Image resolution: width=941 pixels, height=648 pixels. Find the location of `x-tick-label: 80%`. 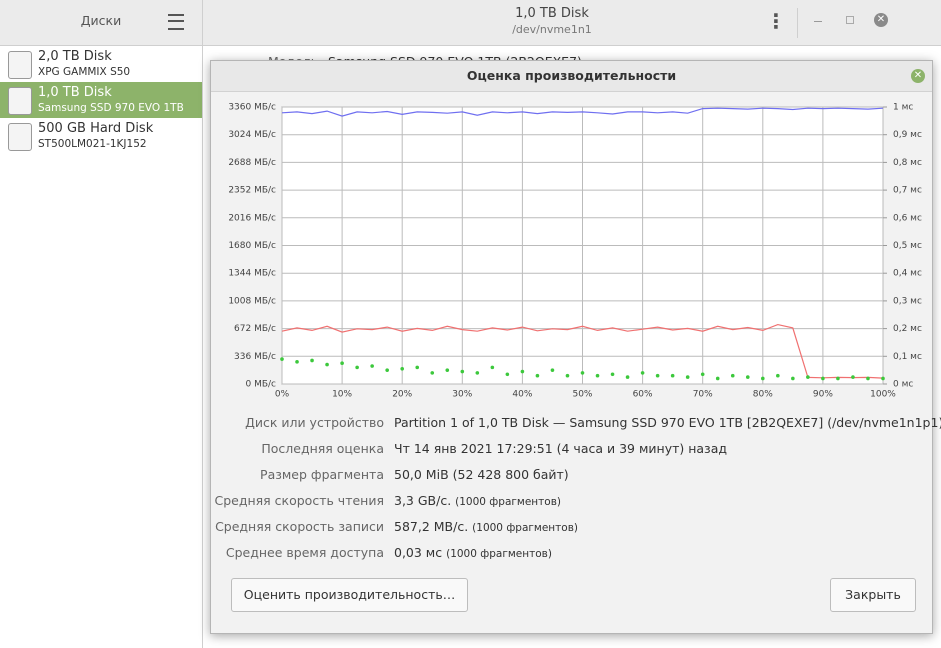

x-tick-label: 80% is located at coordinates (763, 395).